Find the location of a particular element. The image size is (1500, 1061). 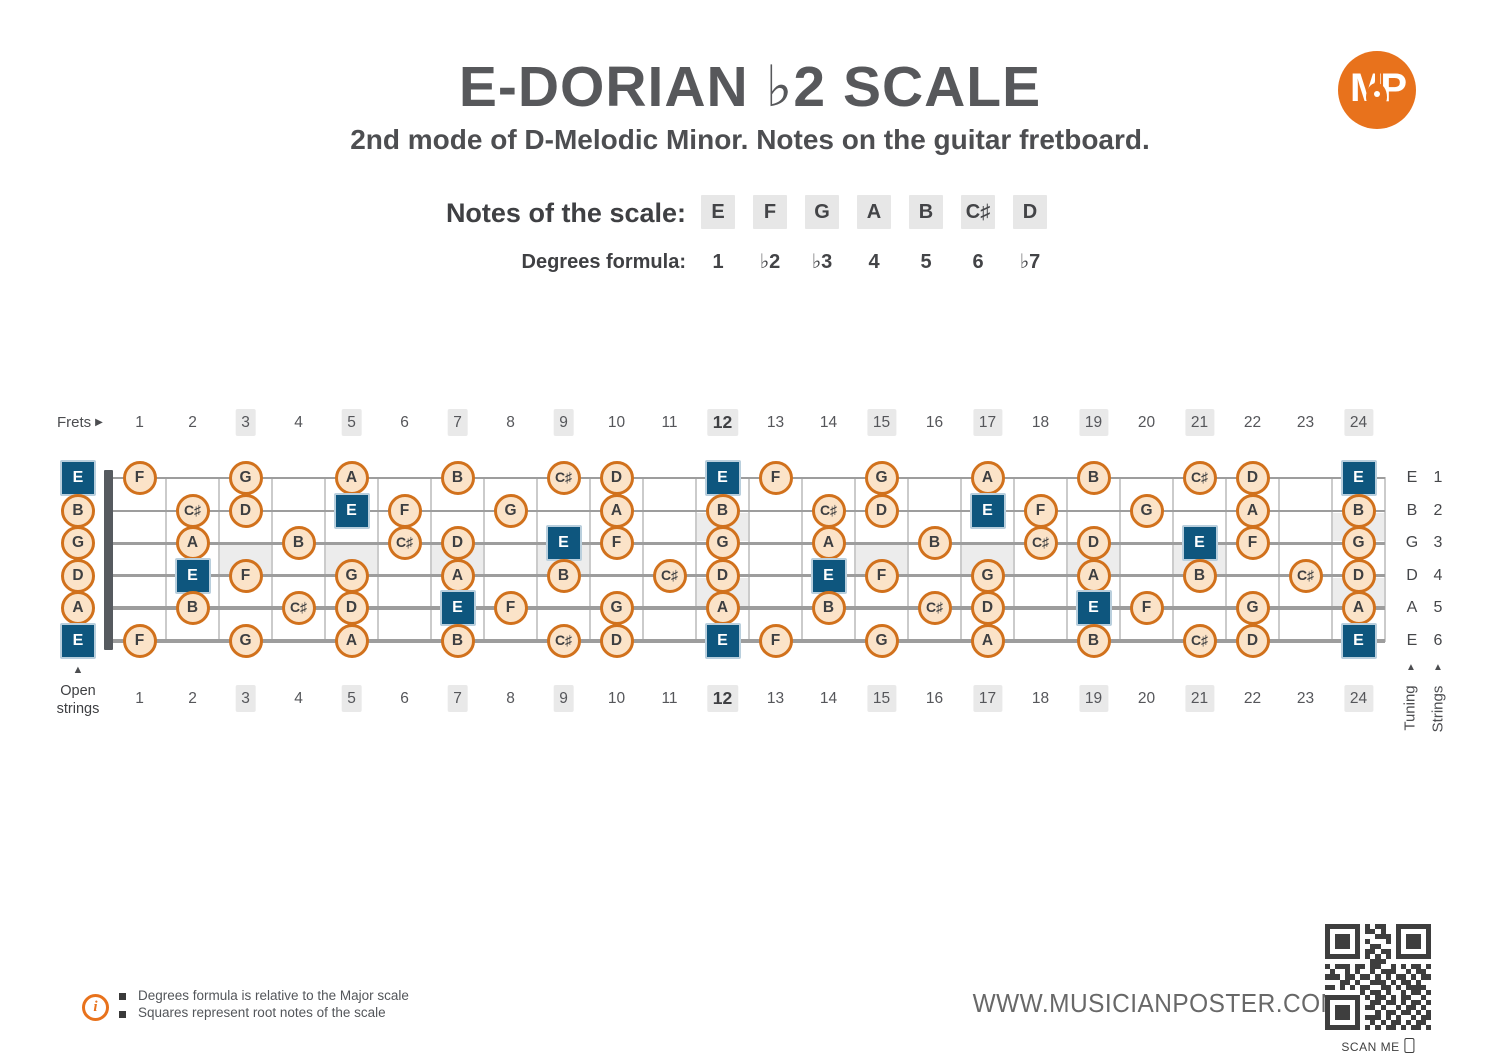

fret-number-bottom: 2 is located at coordinates (192, 698).